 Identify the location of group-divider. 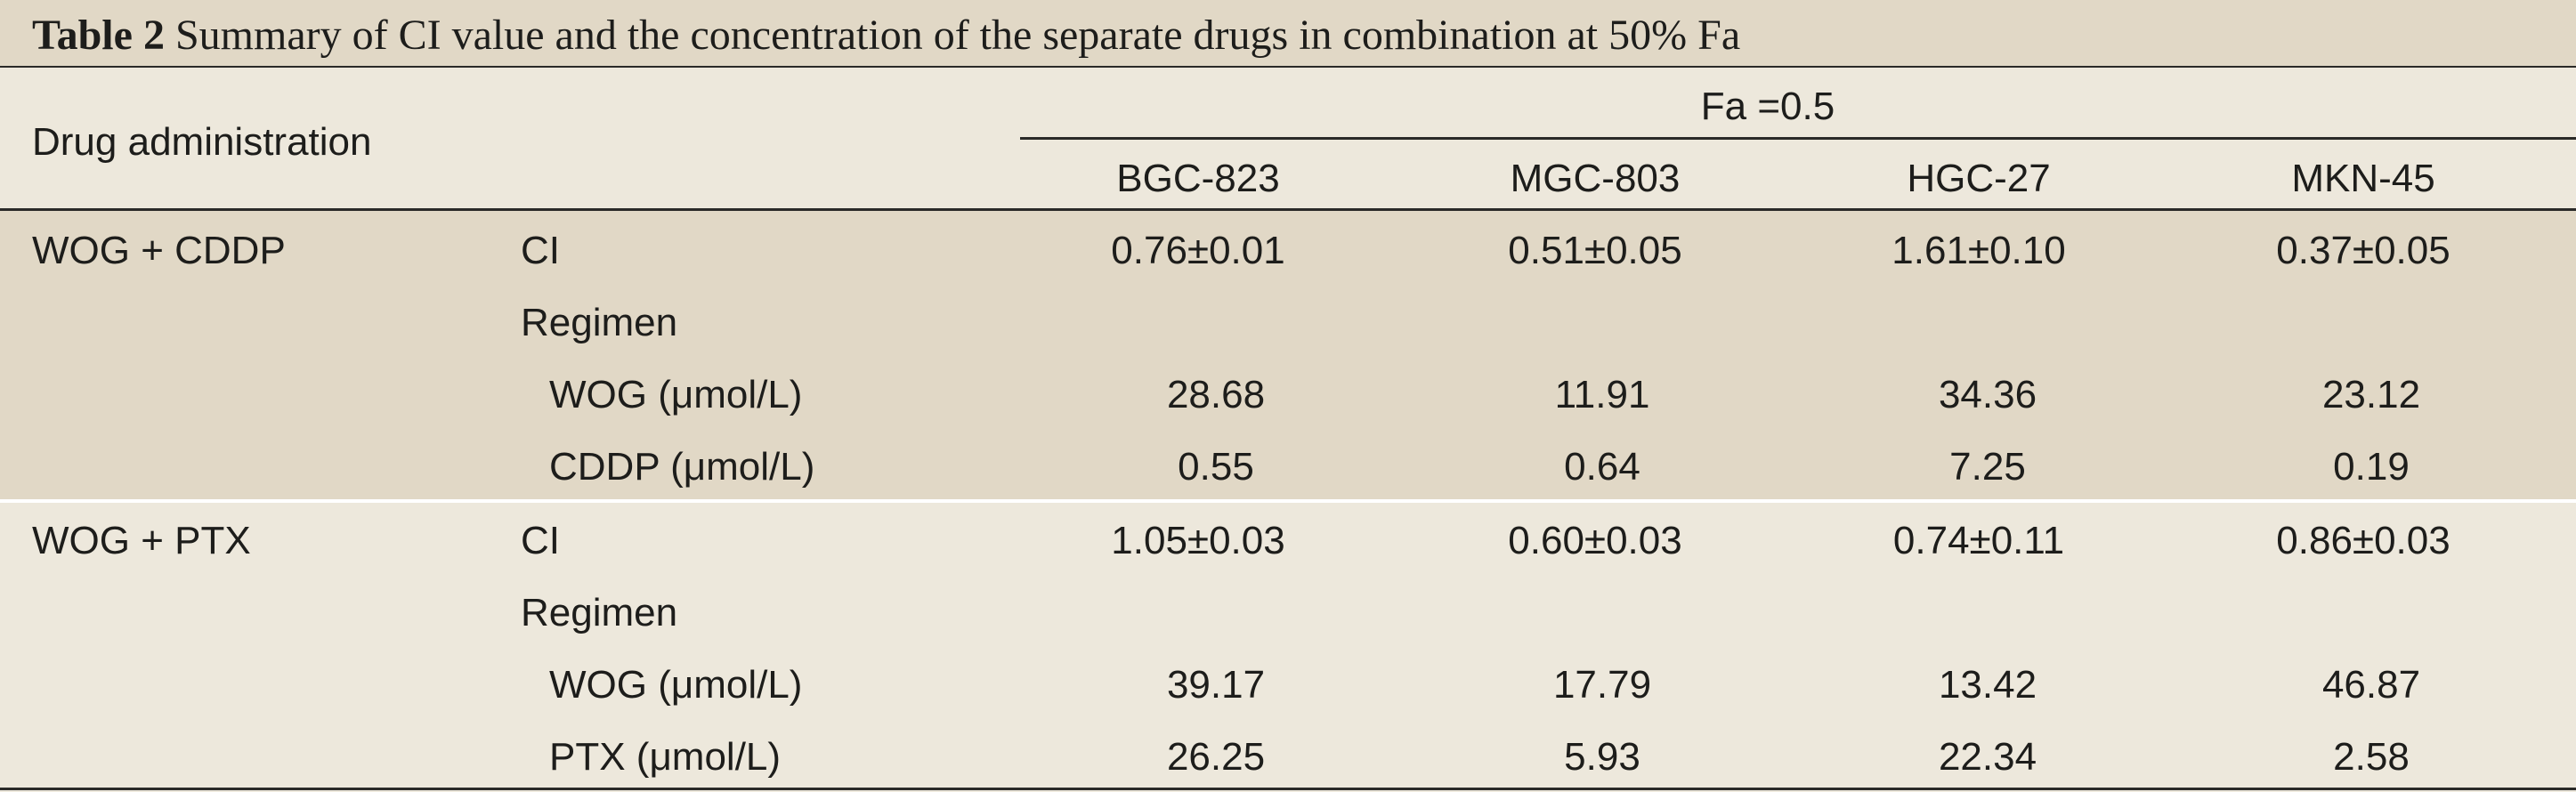
(1288, 501).